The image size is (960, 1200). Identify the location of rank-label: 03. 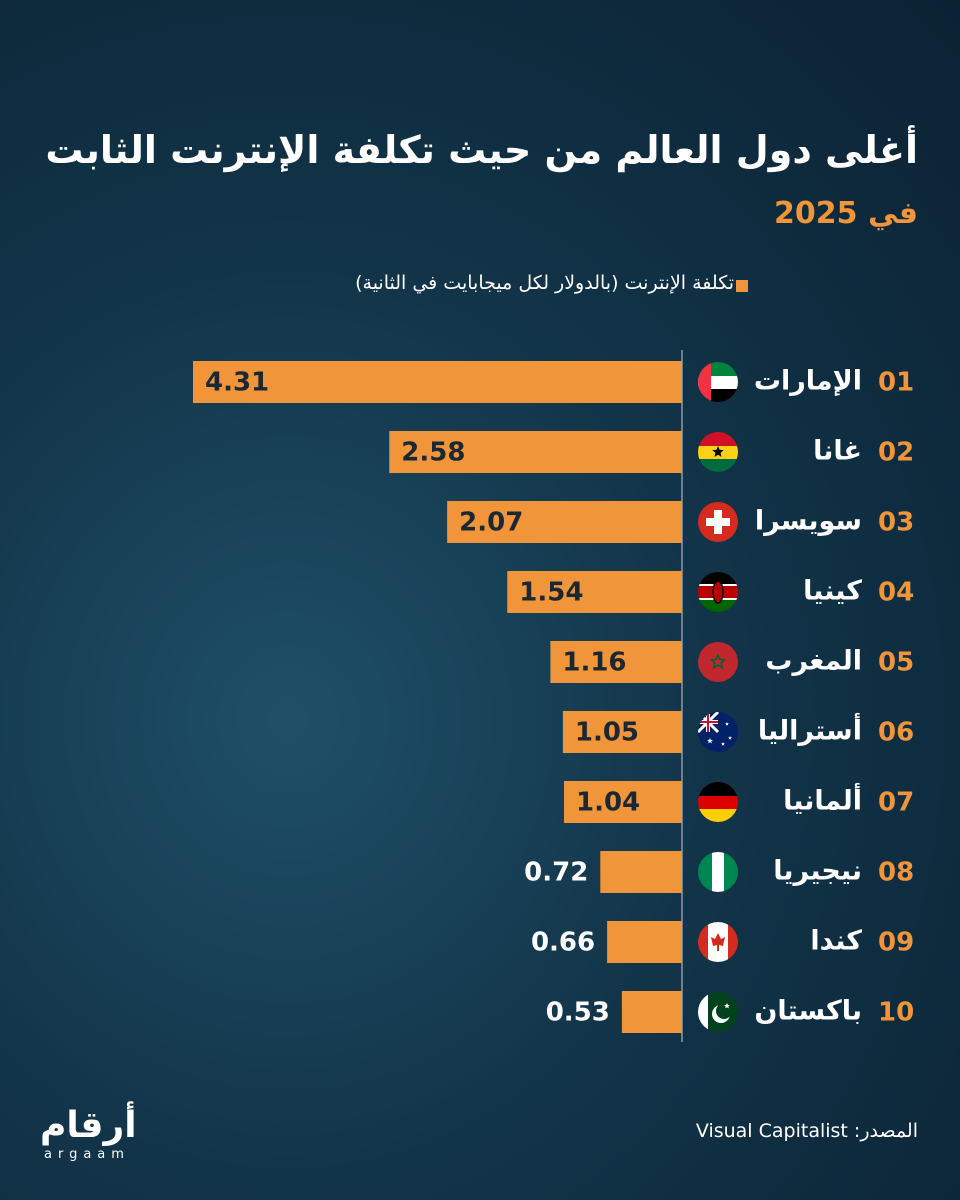
(896, 523).